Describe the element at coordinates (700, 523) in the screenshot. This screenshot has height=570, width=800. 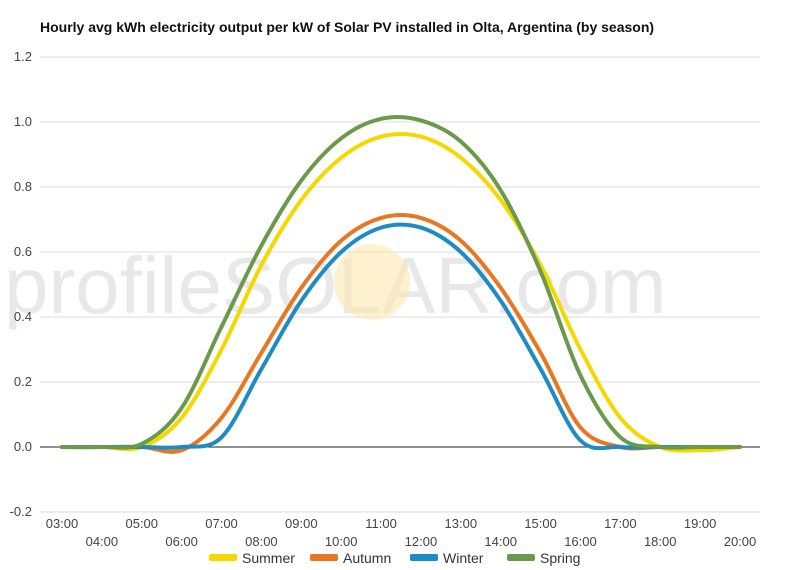
I see `x-tick-label: 19:00` at that location.